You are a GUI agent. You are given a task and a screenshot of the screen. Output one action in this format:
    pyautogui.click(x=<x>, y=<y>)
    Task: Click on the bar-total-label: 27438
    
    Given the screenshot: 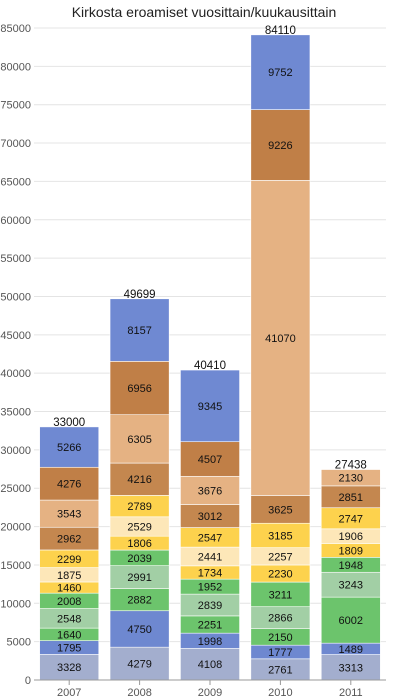 What is the action you would take?
    pyautogui.click(x=351, y=466)
    